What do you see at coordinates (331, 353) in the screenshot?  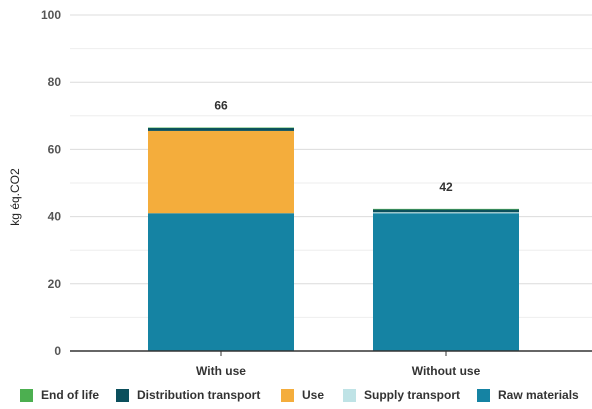 I see `x-axis-baseline` at bounding box center [331, 353].